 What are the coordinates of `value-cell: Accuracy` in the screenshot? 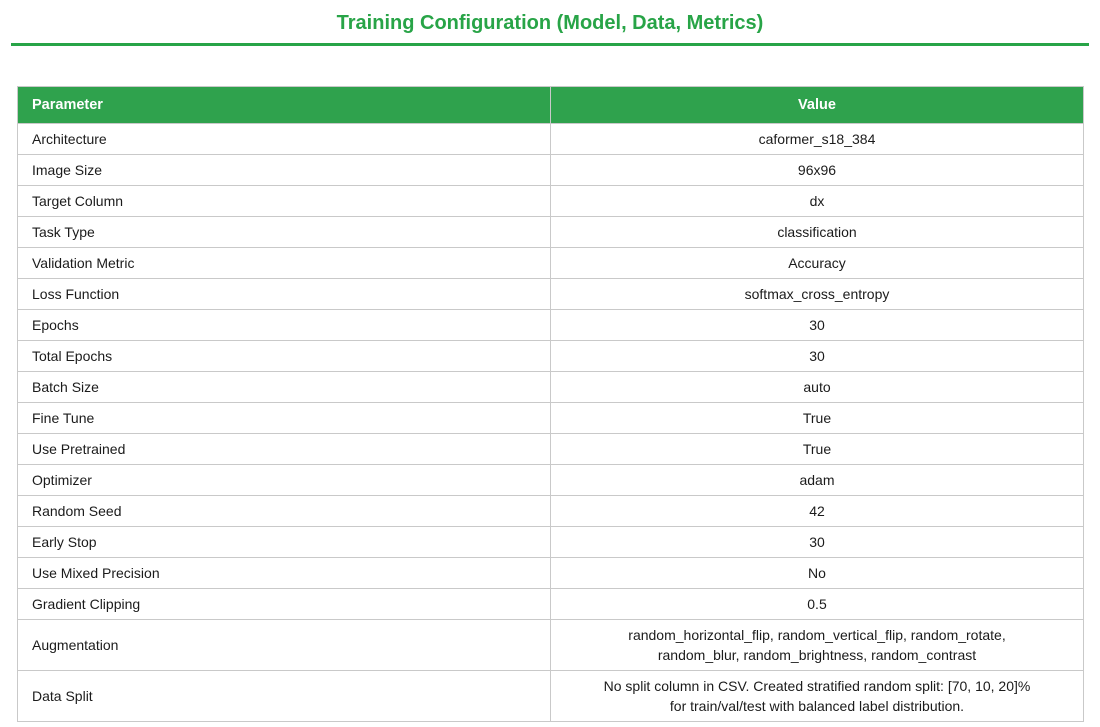 It's located at (817, 263).